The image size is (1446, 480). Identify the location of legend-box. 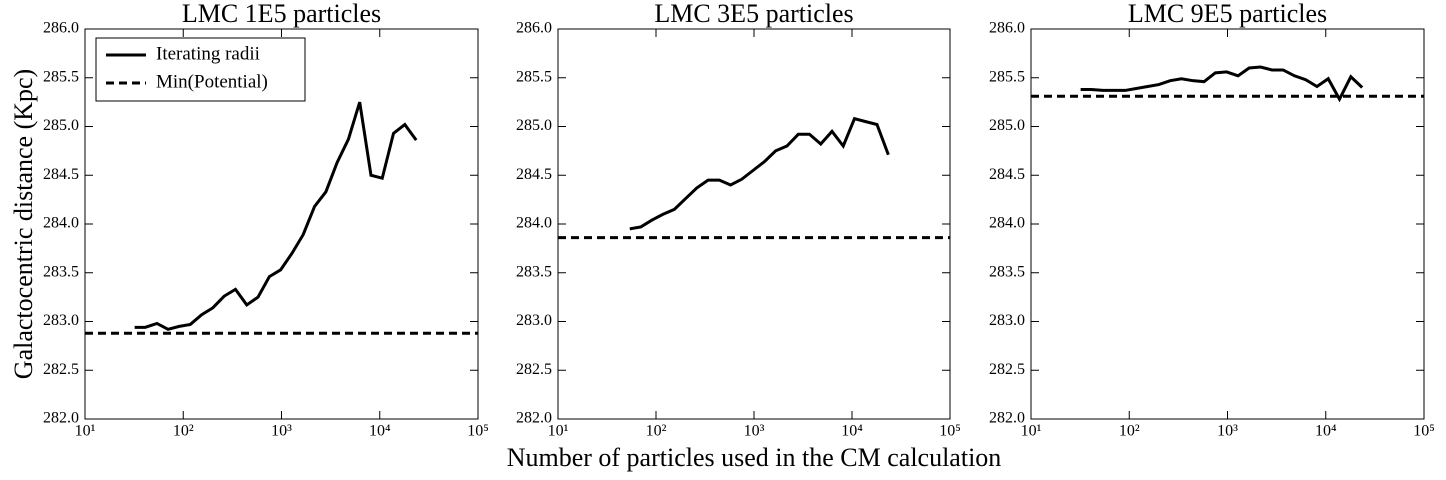
(200, 69).